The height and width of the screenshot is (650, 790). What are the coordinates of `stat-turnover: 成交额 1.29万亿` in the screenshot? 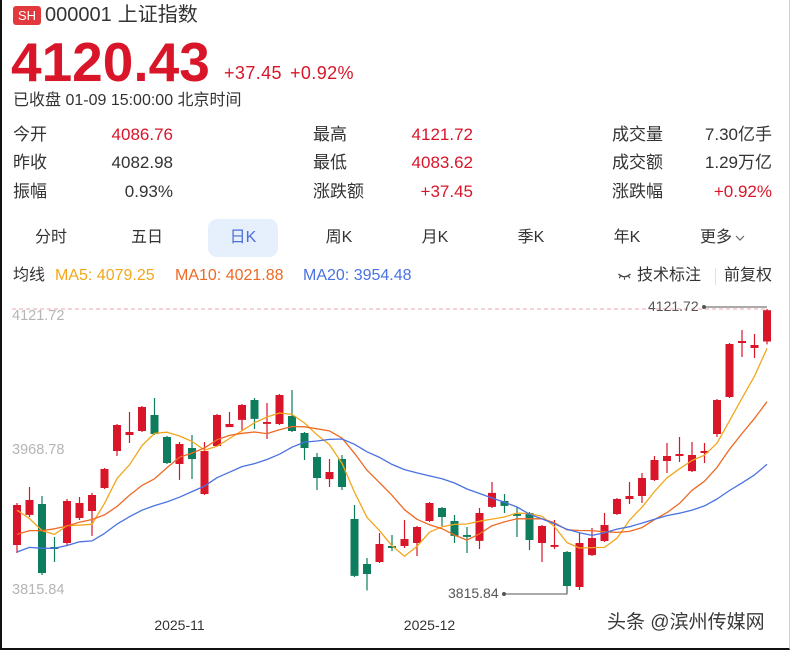 It's located at (692, 163).